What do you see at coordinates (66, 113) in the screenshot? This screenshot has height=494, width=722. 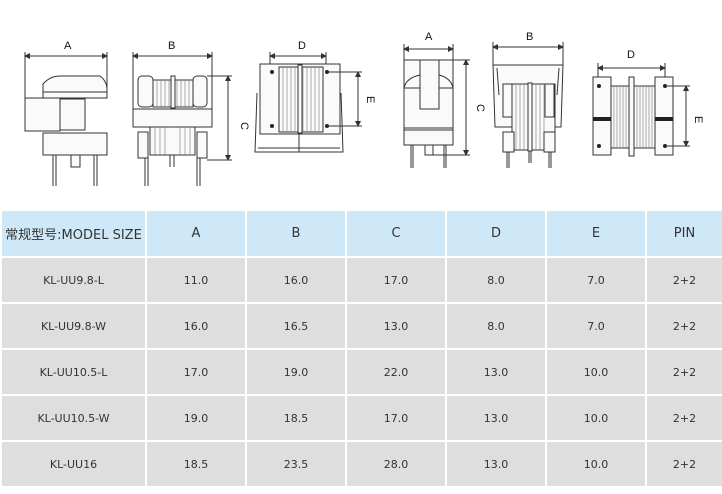 I see `drawing-uu9-side-a: A` at bounding box center [66, 113].